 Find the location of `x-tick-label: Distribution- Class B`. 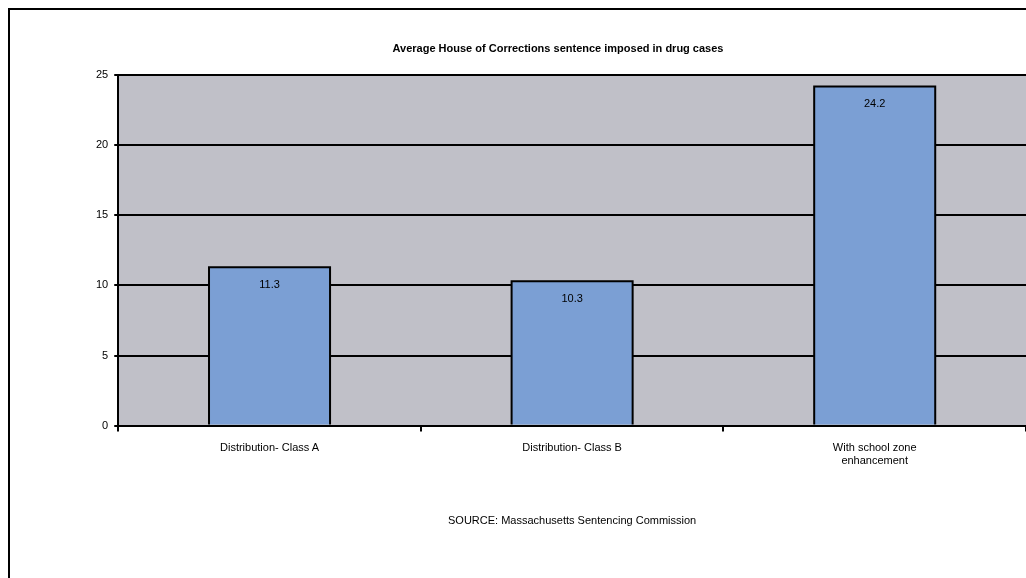

x-tick-label: Distribution- Class B is located at coordinates (572, 447).